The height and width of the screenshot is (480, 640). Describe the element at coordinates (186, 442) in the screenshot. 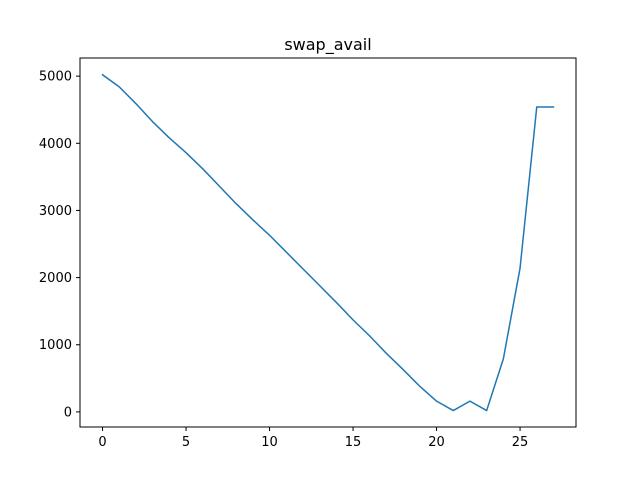

I see `x-tick-label: 5` at that location.